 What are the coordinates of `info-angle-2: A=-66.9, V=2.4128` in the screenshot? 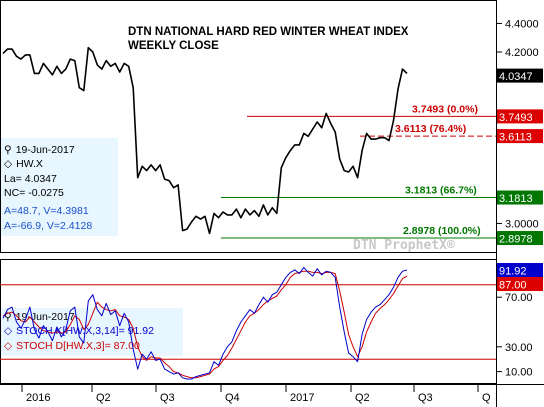 It's located at (48, 226).